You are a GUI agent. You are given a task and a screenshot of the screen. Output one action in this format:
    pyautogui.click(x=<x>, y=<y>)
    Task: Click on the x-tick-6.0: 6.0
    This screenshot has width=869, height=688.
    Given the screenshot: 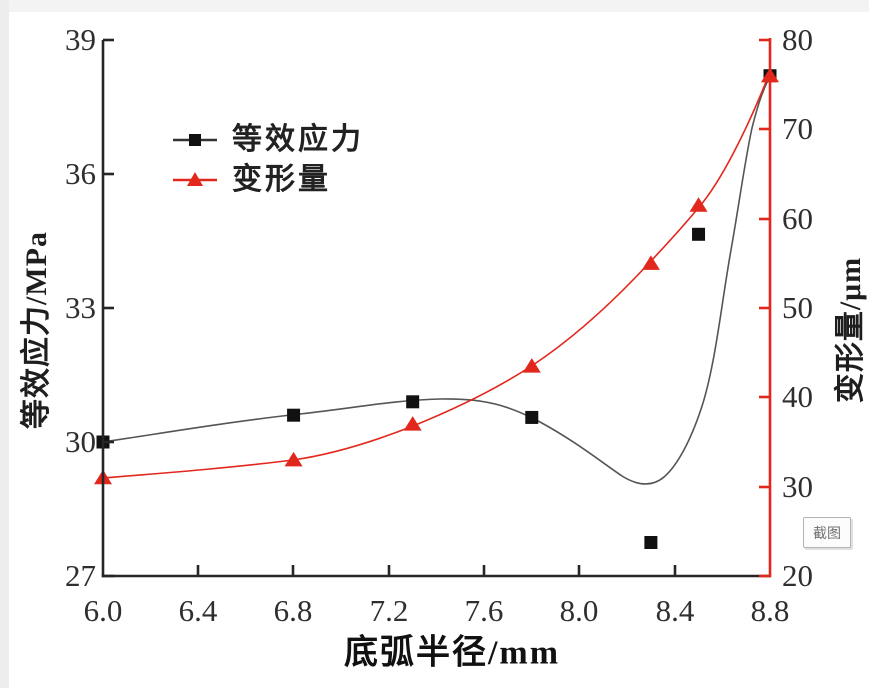 What is the action you would take?
    pyautogui.click(x=103, y=610)
    